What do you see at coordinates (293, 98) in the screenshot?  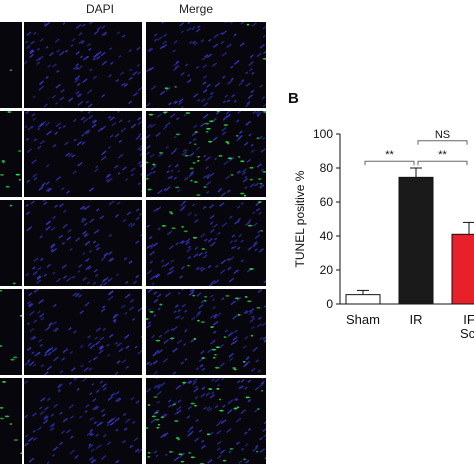 I see `panel-b-label: B` at bounding box center [293, 98].